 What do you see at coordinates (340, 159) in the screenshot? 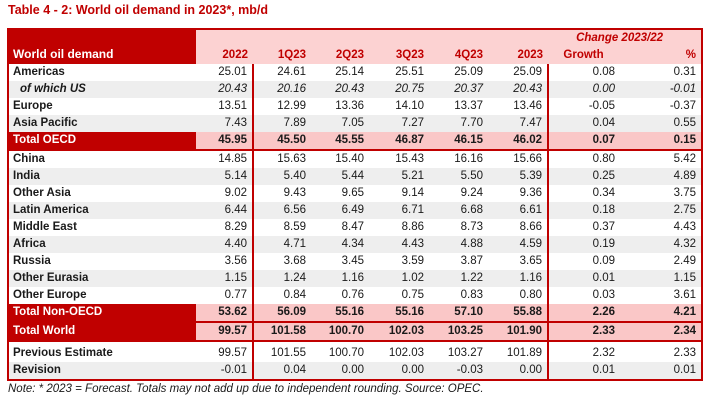
I see `cell-value: 15.40` at bounding box center [340, 159].